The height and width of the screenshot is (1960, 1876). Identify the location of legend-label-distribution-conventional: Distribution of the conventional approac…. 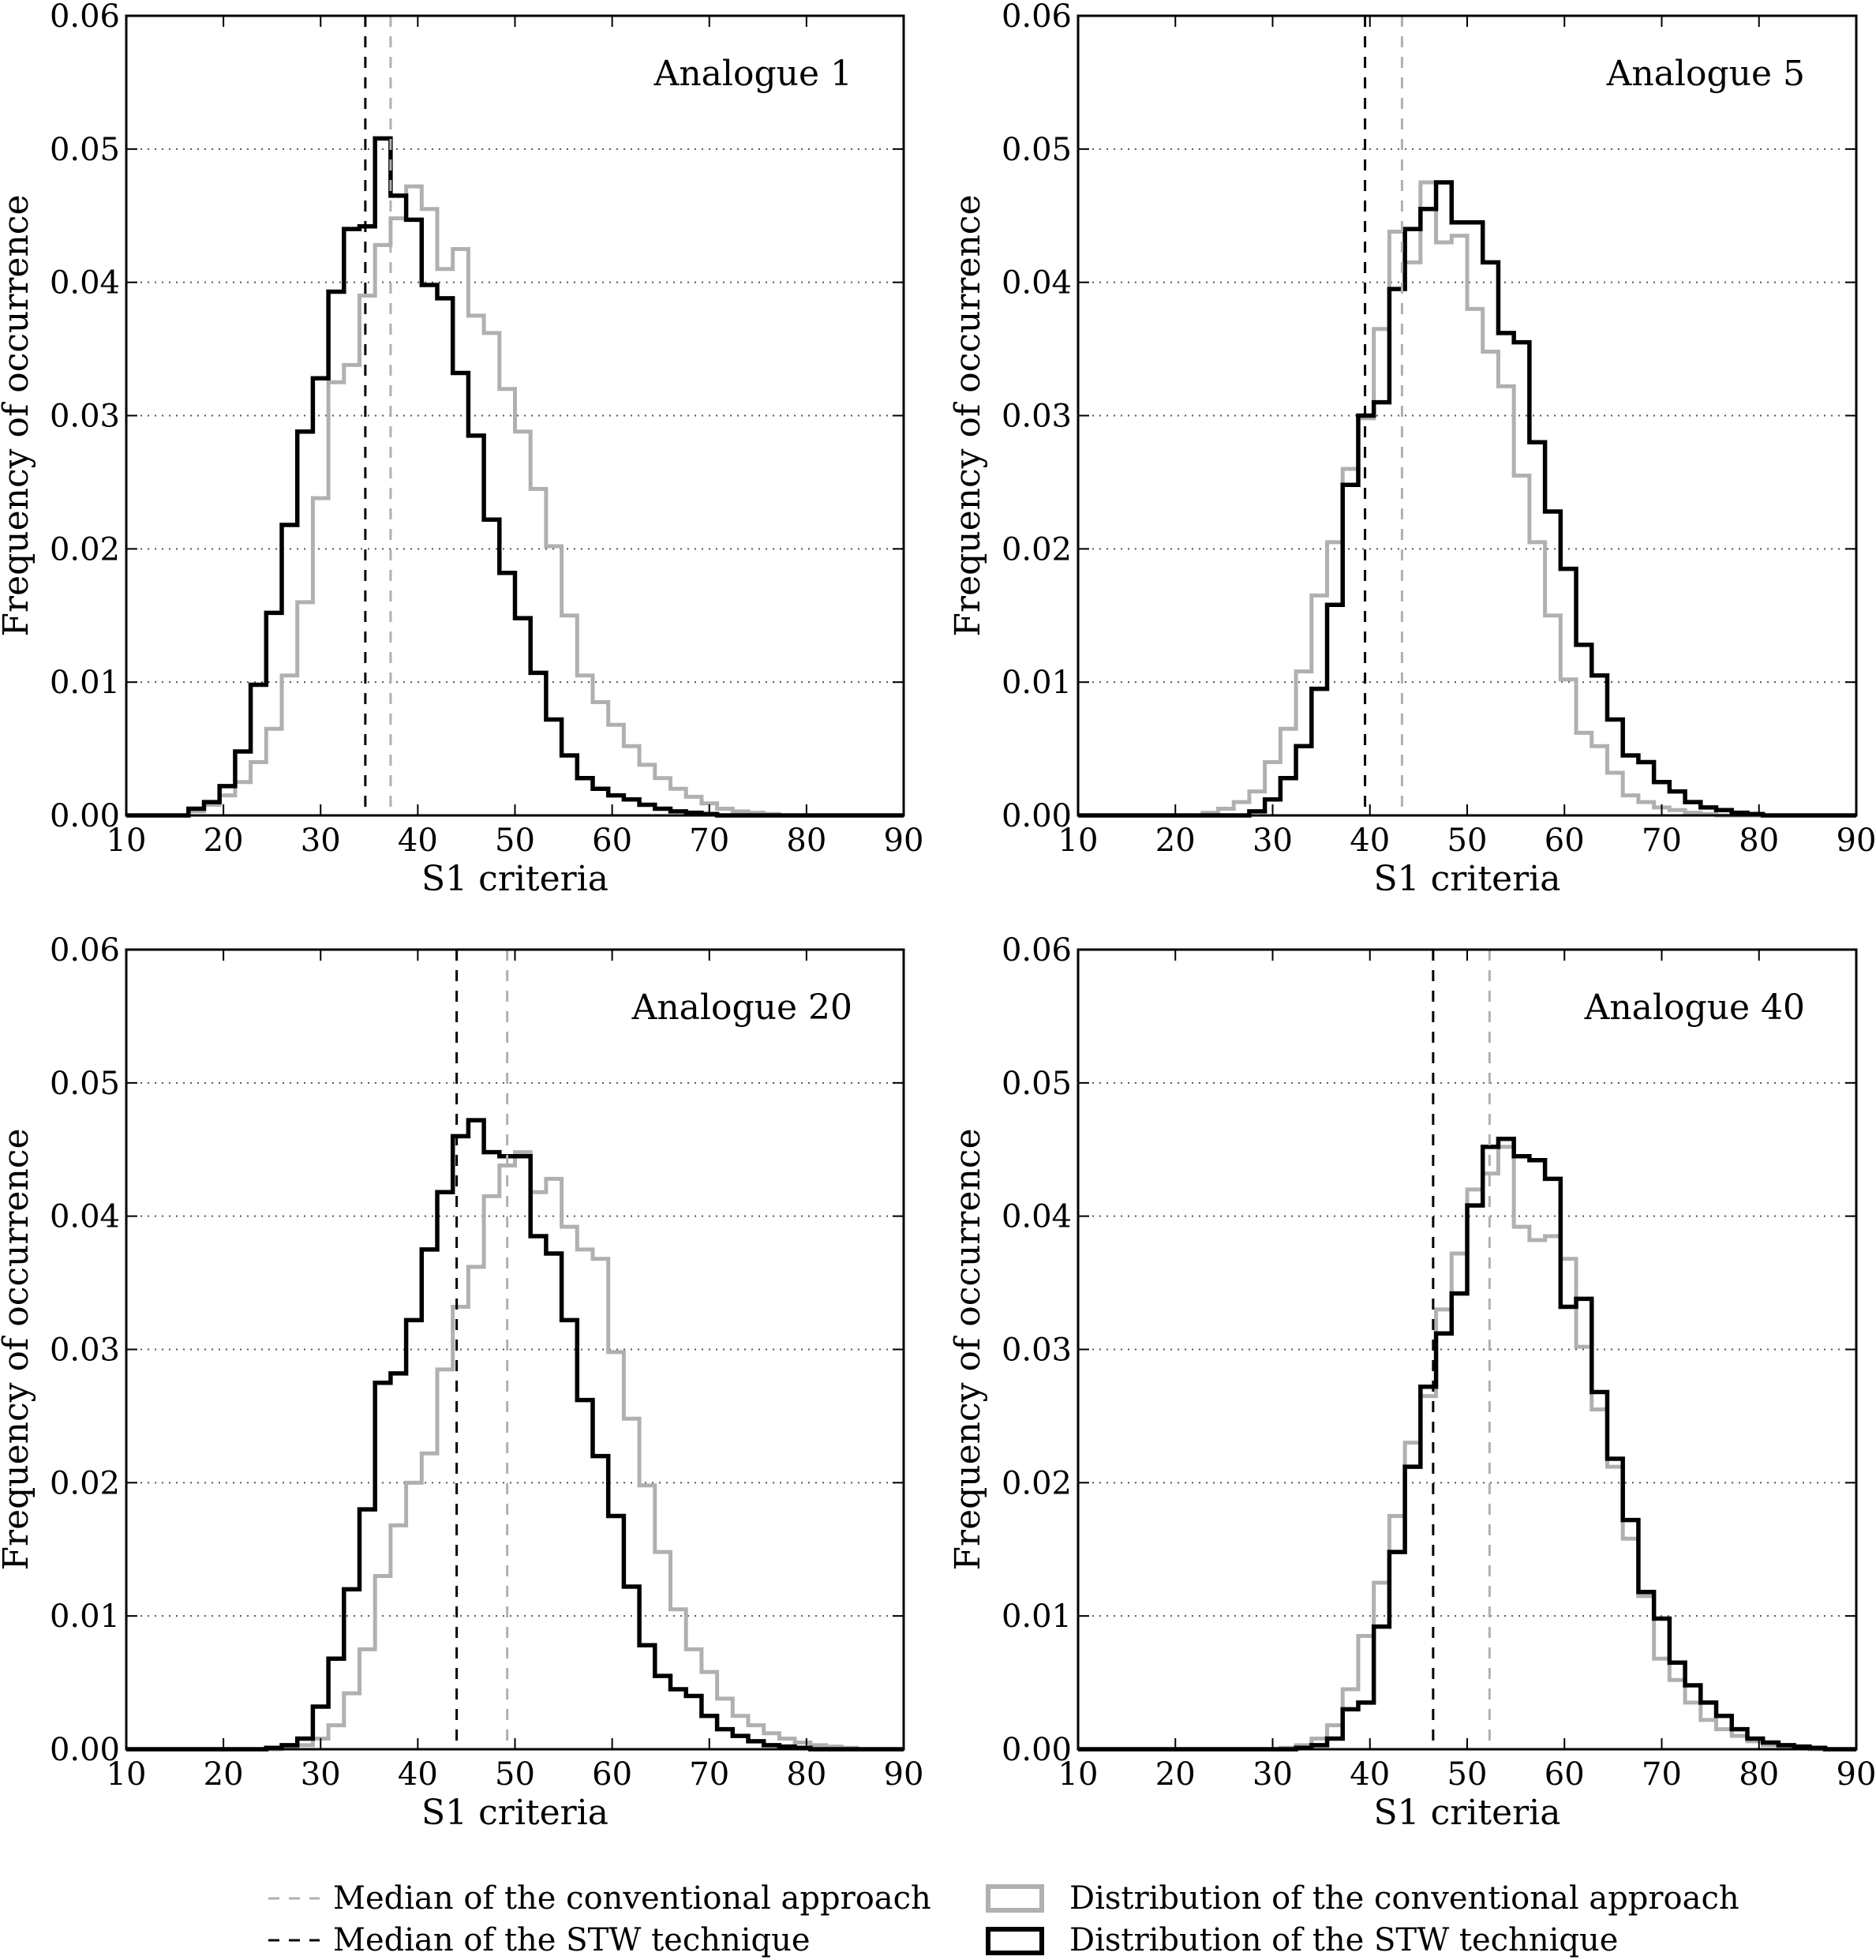
(1404, 1898).